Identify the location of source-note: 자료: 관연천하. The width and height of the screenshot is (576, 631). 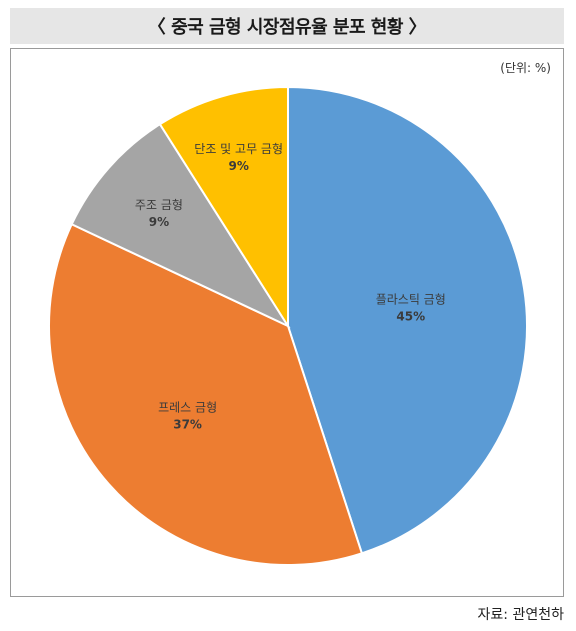
(520, 615).